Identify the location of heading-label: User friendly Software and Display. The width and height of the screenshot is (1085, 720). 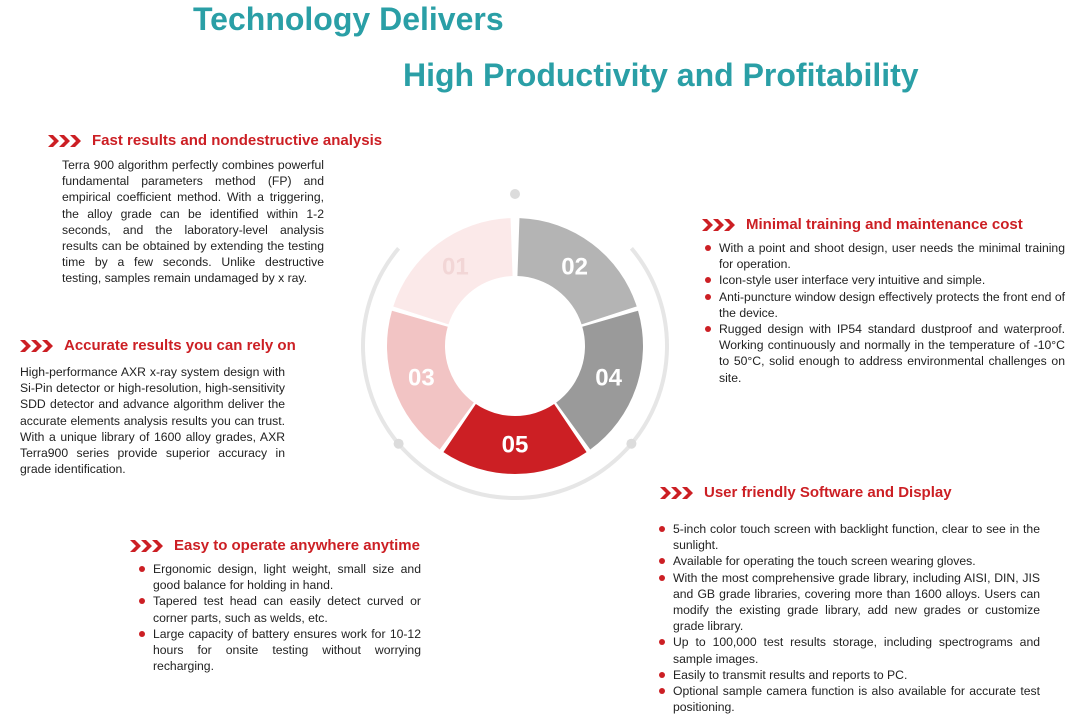
(828, 492).